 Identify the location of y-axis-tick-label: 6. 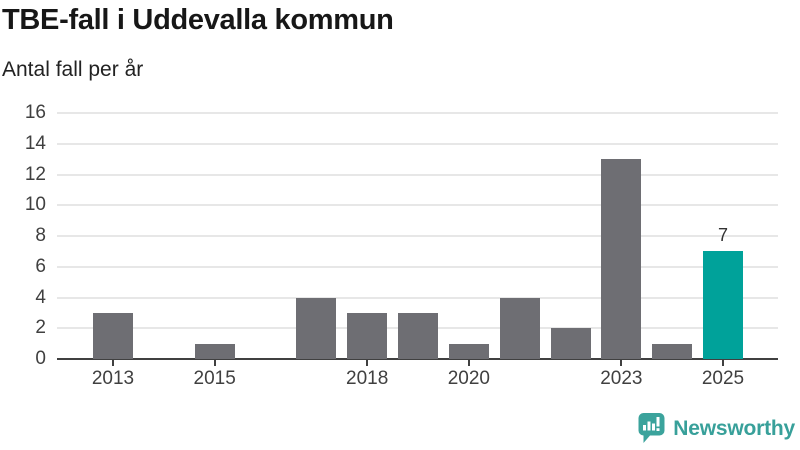
(40, 266).